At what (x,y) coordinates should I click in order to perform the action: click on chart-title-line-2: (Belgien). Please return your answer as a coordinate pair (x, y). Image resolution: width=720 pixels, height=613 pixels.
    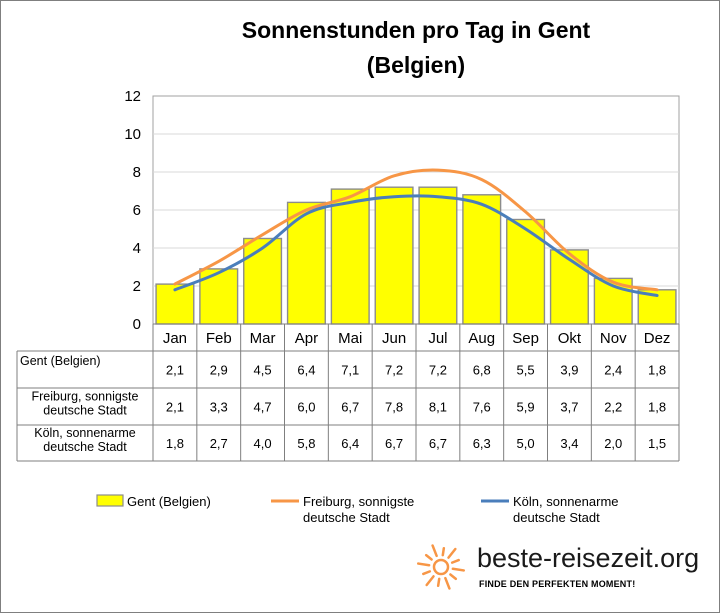
    Looking at the image, I should click on (416, 65).